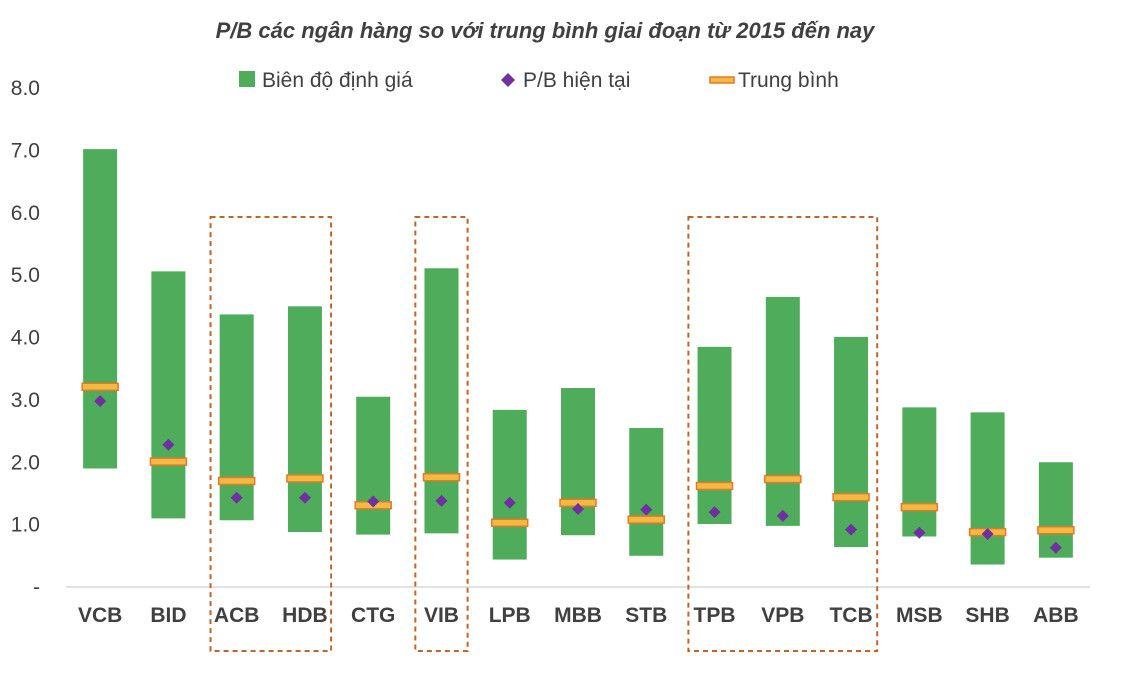 The image size is (1140, 684). I want to click on legend-swatch-mean, so click(722, 80).